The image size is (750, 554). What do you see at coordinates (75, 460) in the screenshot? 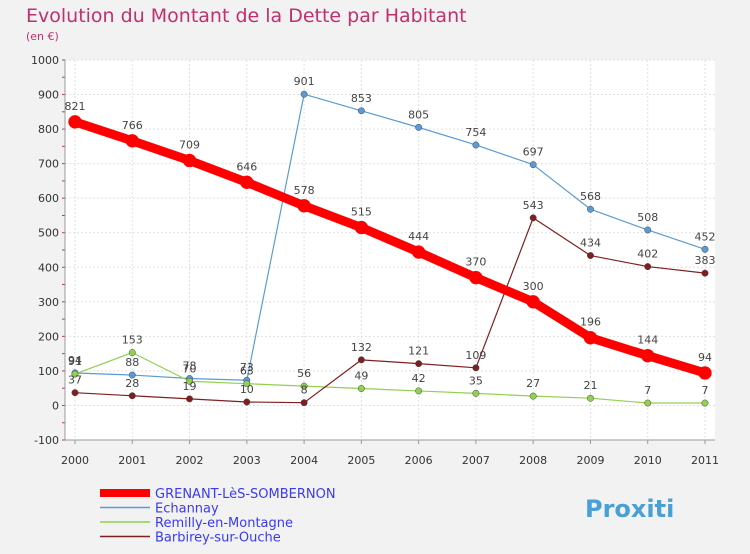
I see `x-tick-label: 2000` at bounding box center [75, 460].